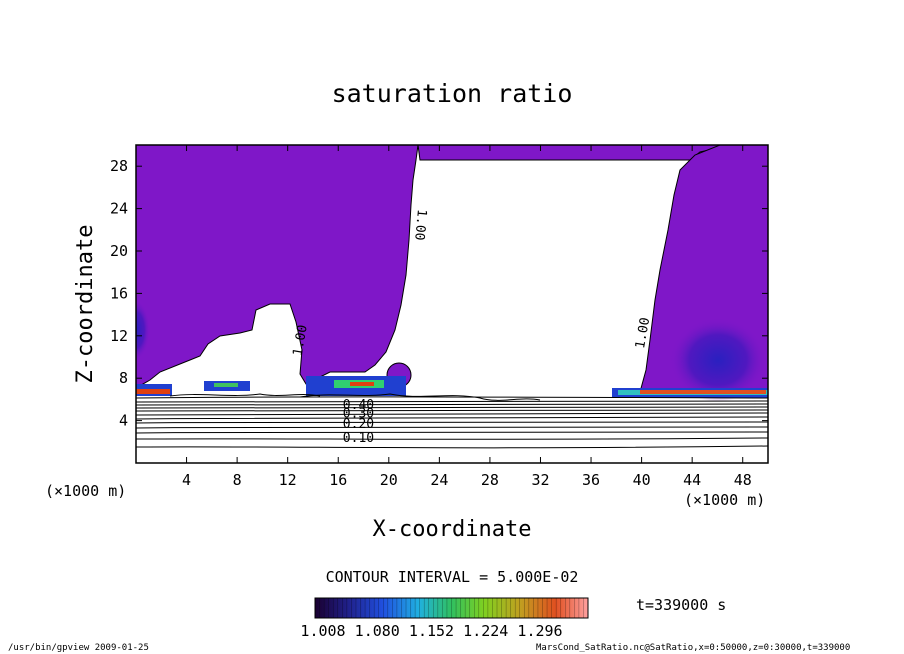 This screenshot has height=654, width=904. Describe the element at coordinates (186, 480) in the screenshot. I see `x-tick-label: 4` at that location.